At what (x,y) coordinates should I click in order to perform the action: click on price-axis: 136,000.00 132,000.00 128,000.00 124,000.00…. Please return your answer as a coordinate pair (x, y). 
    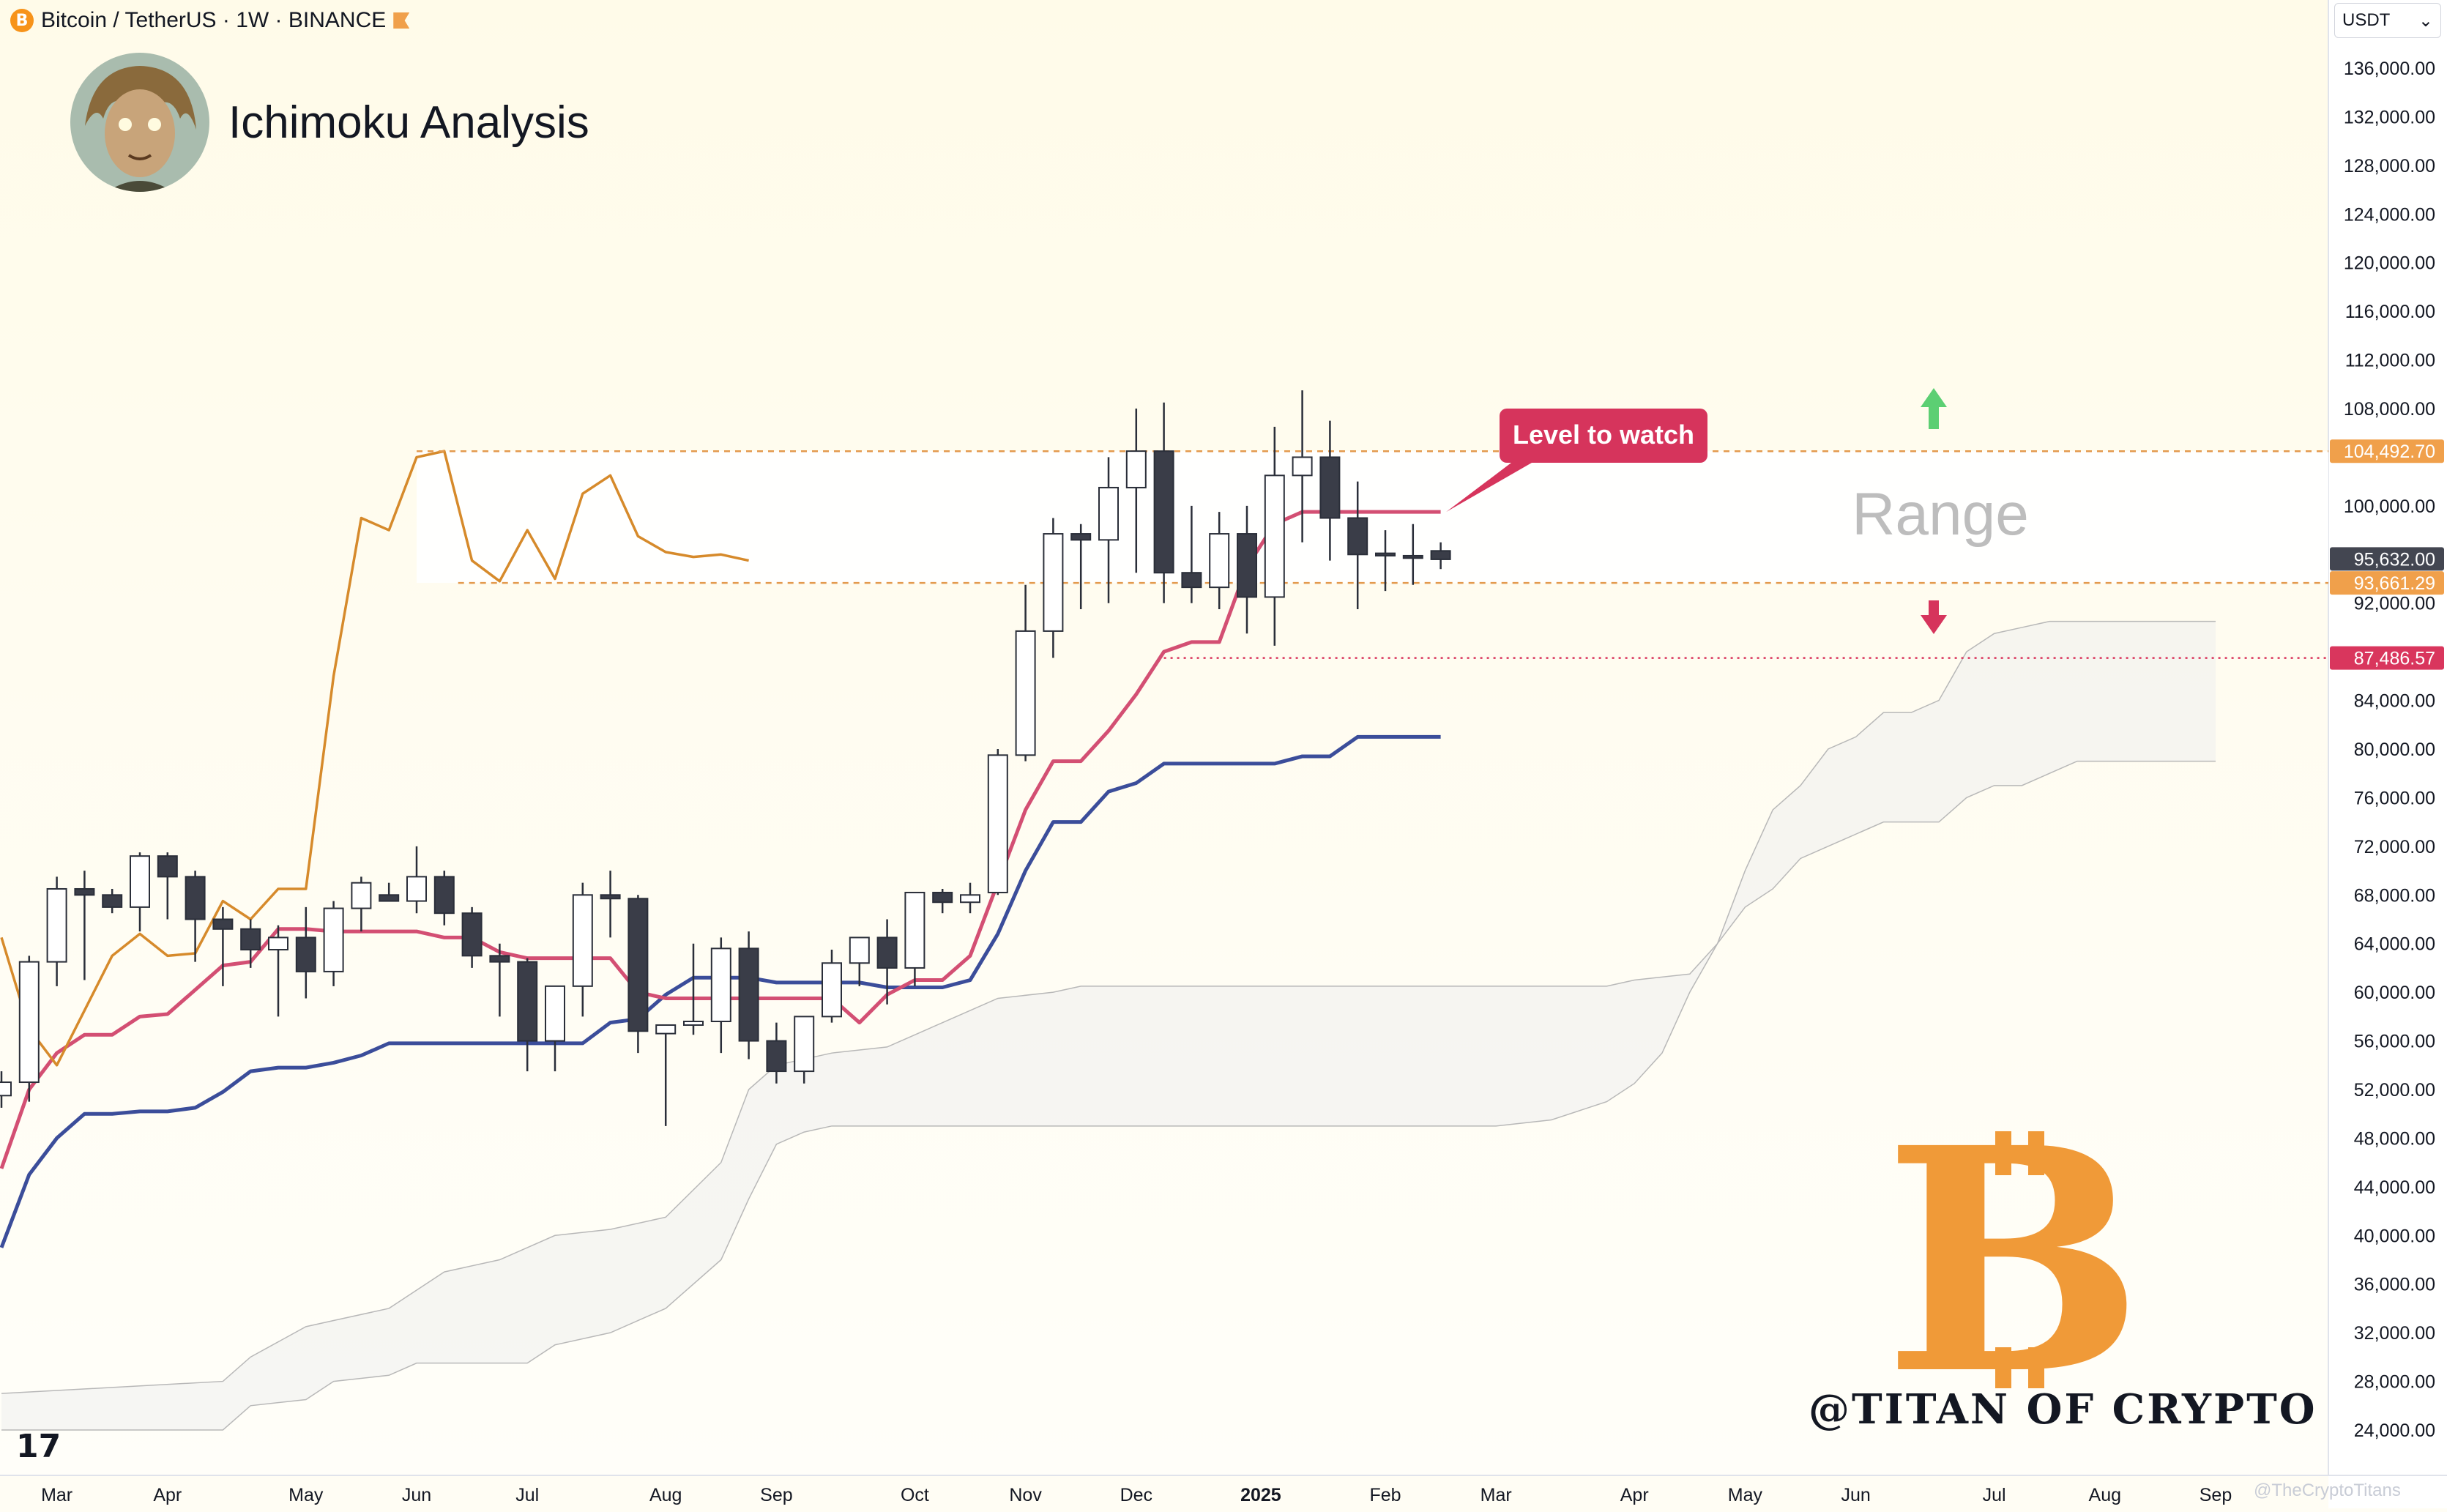
    Looking at the image, I should click on (2387, 750).